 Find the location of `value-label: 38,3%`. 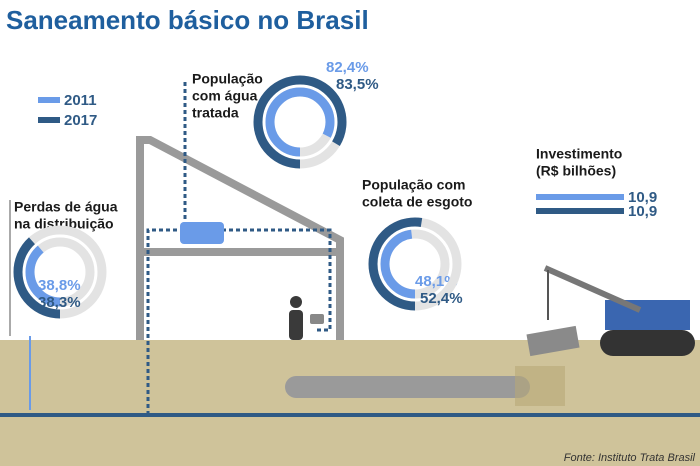

value-label: 38,3% is located at coordinates (59, 302).